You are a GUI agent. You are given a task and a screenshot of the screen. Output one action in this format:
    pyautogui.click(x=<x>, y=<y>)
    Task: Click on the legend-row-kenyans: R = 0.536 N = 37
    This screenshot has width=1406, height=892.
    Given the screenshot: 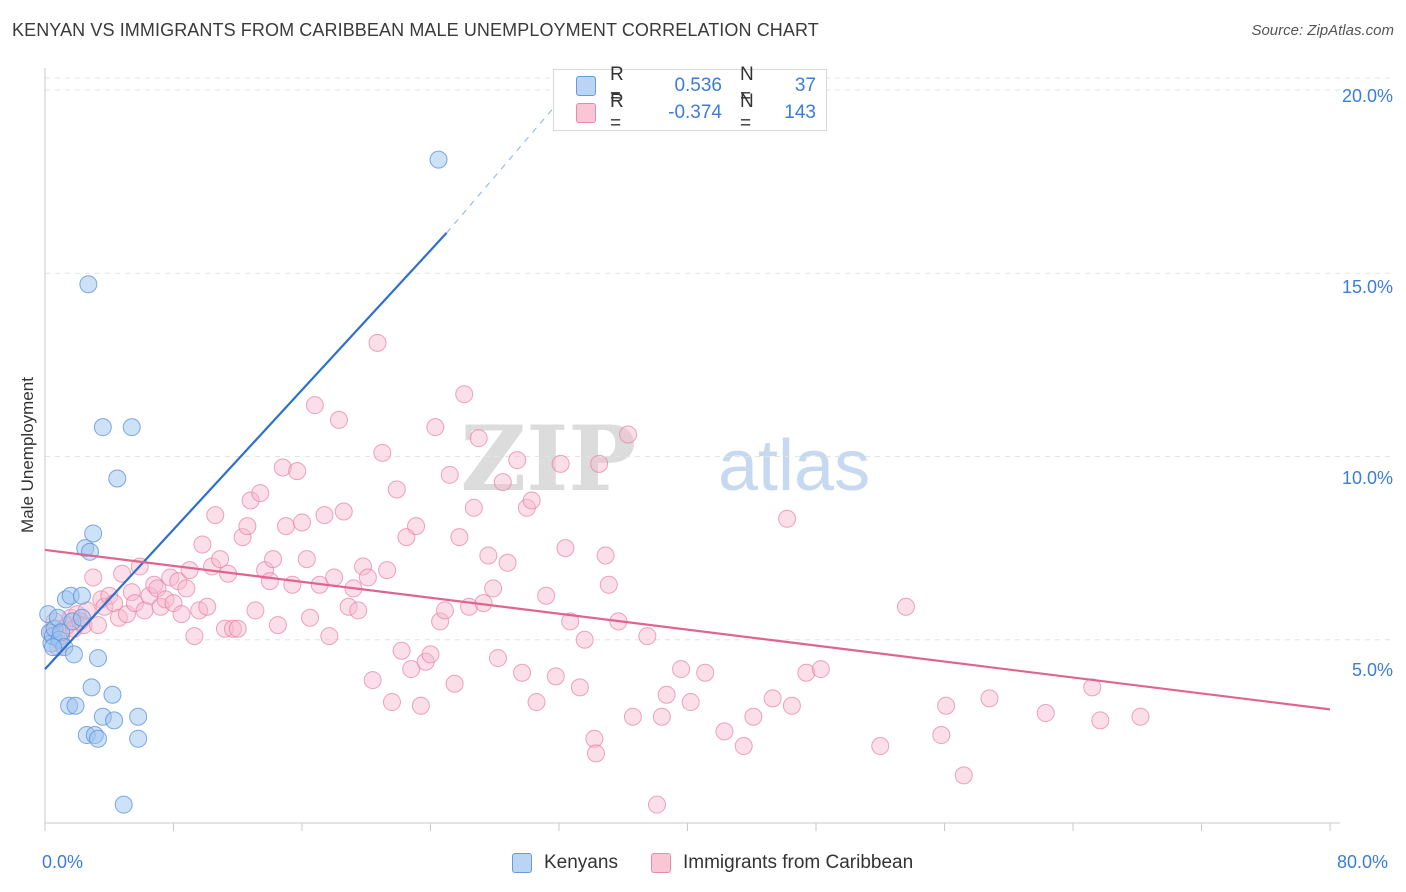 What is the action you would take?
    pyautogui.click(x=696, y=85)
    